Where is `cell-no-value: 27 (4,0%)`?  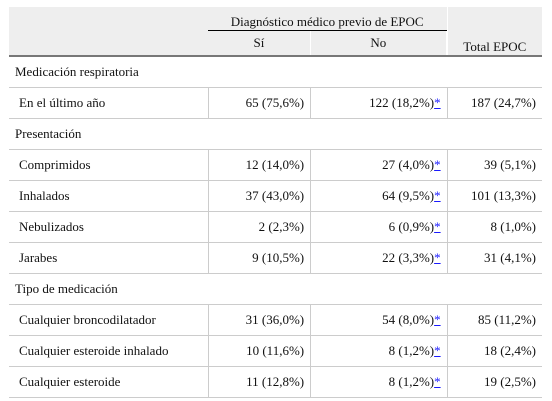 cell-no-value: 27 (4,0%) is located at coordinates (408, 164).